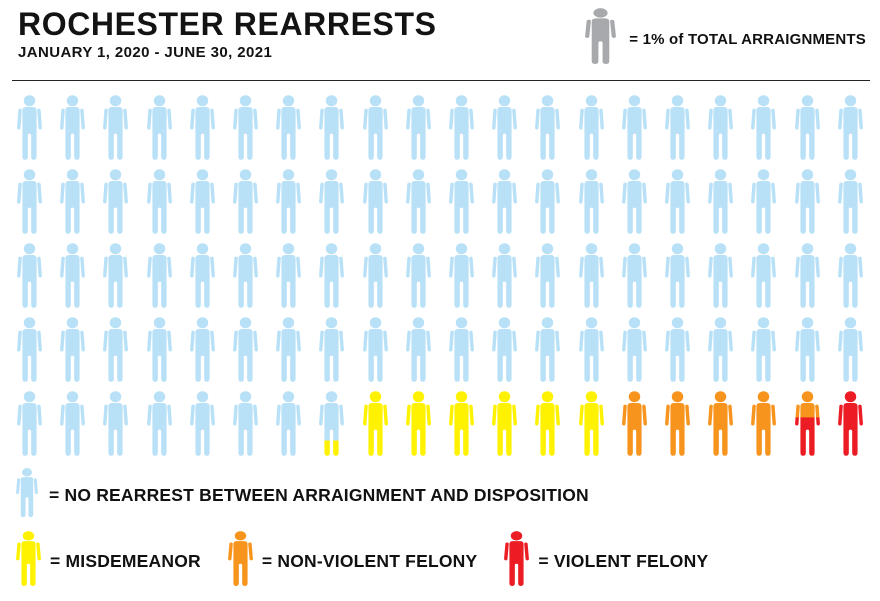  Describe the element at coordinates (125, 561) in the screenshot. I see `legend-misdemeanor-label: = MISDEMEANOR` at that location.